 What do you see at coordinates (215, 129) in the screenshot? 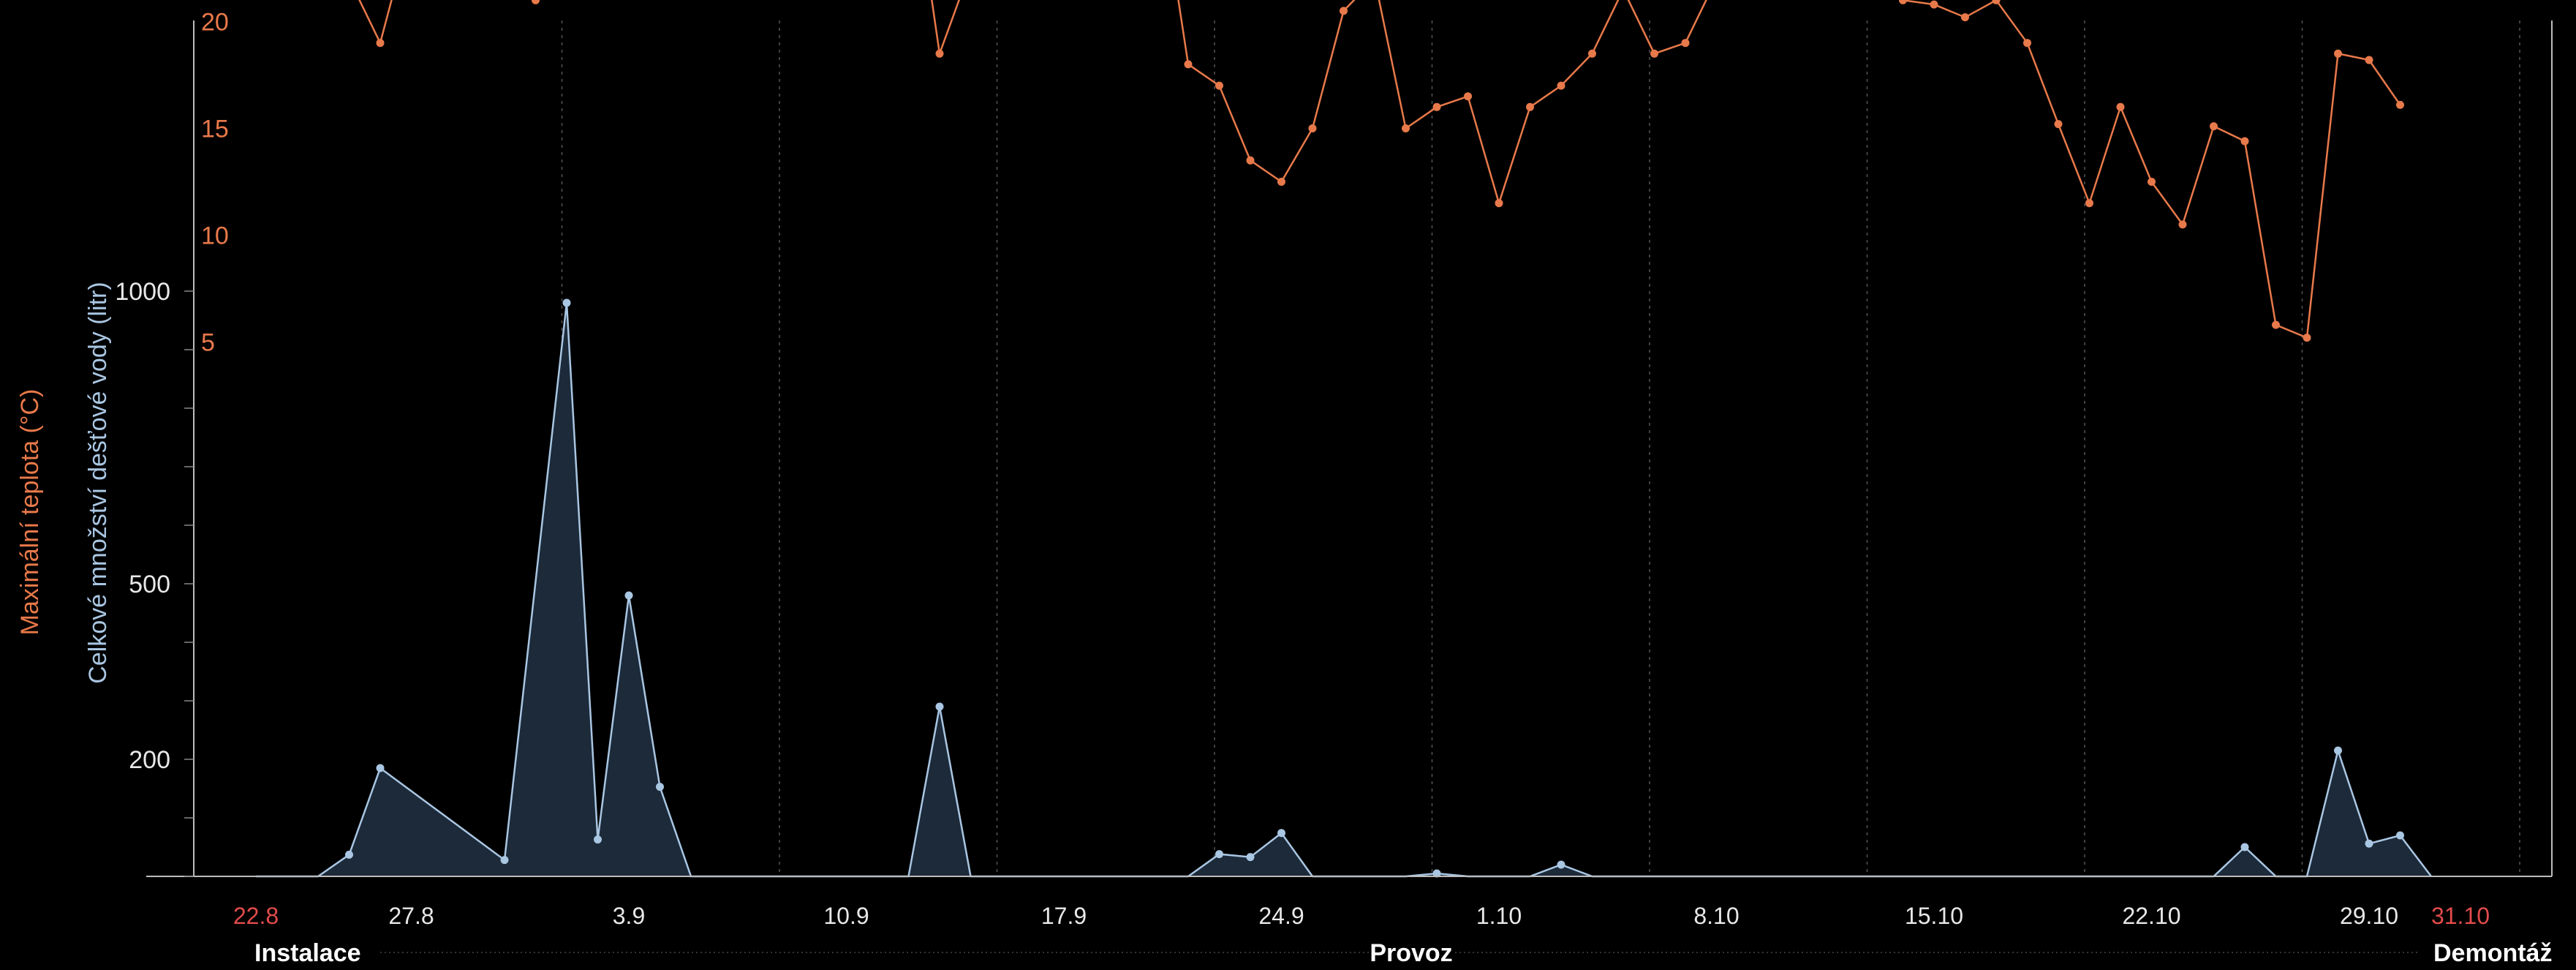
I see `temp-tick-label: 15` at bounding box center [215, 129].